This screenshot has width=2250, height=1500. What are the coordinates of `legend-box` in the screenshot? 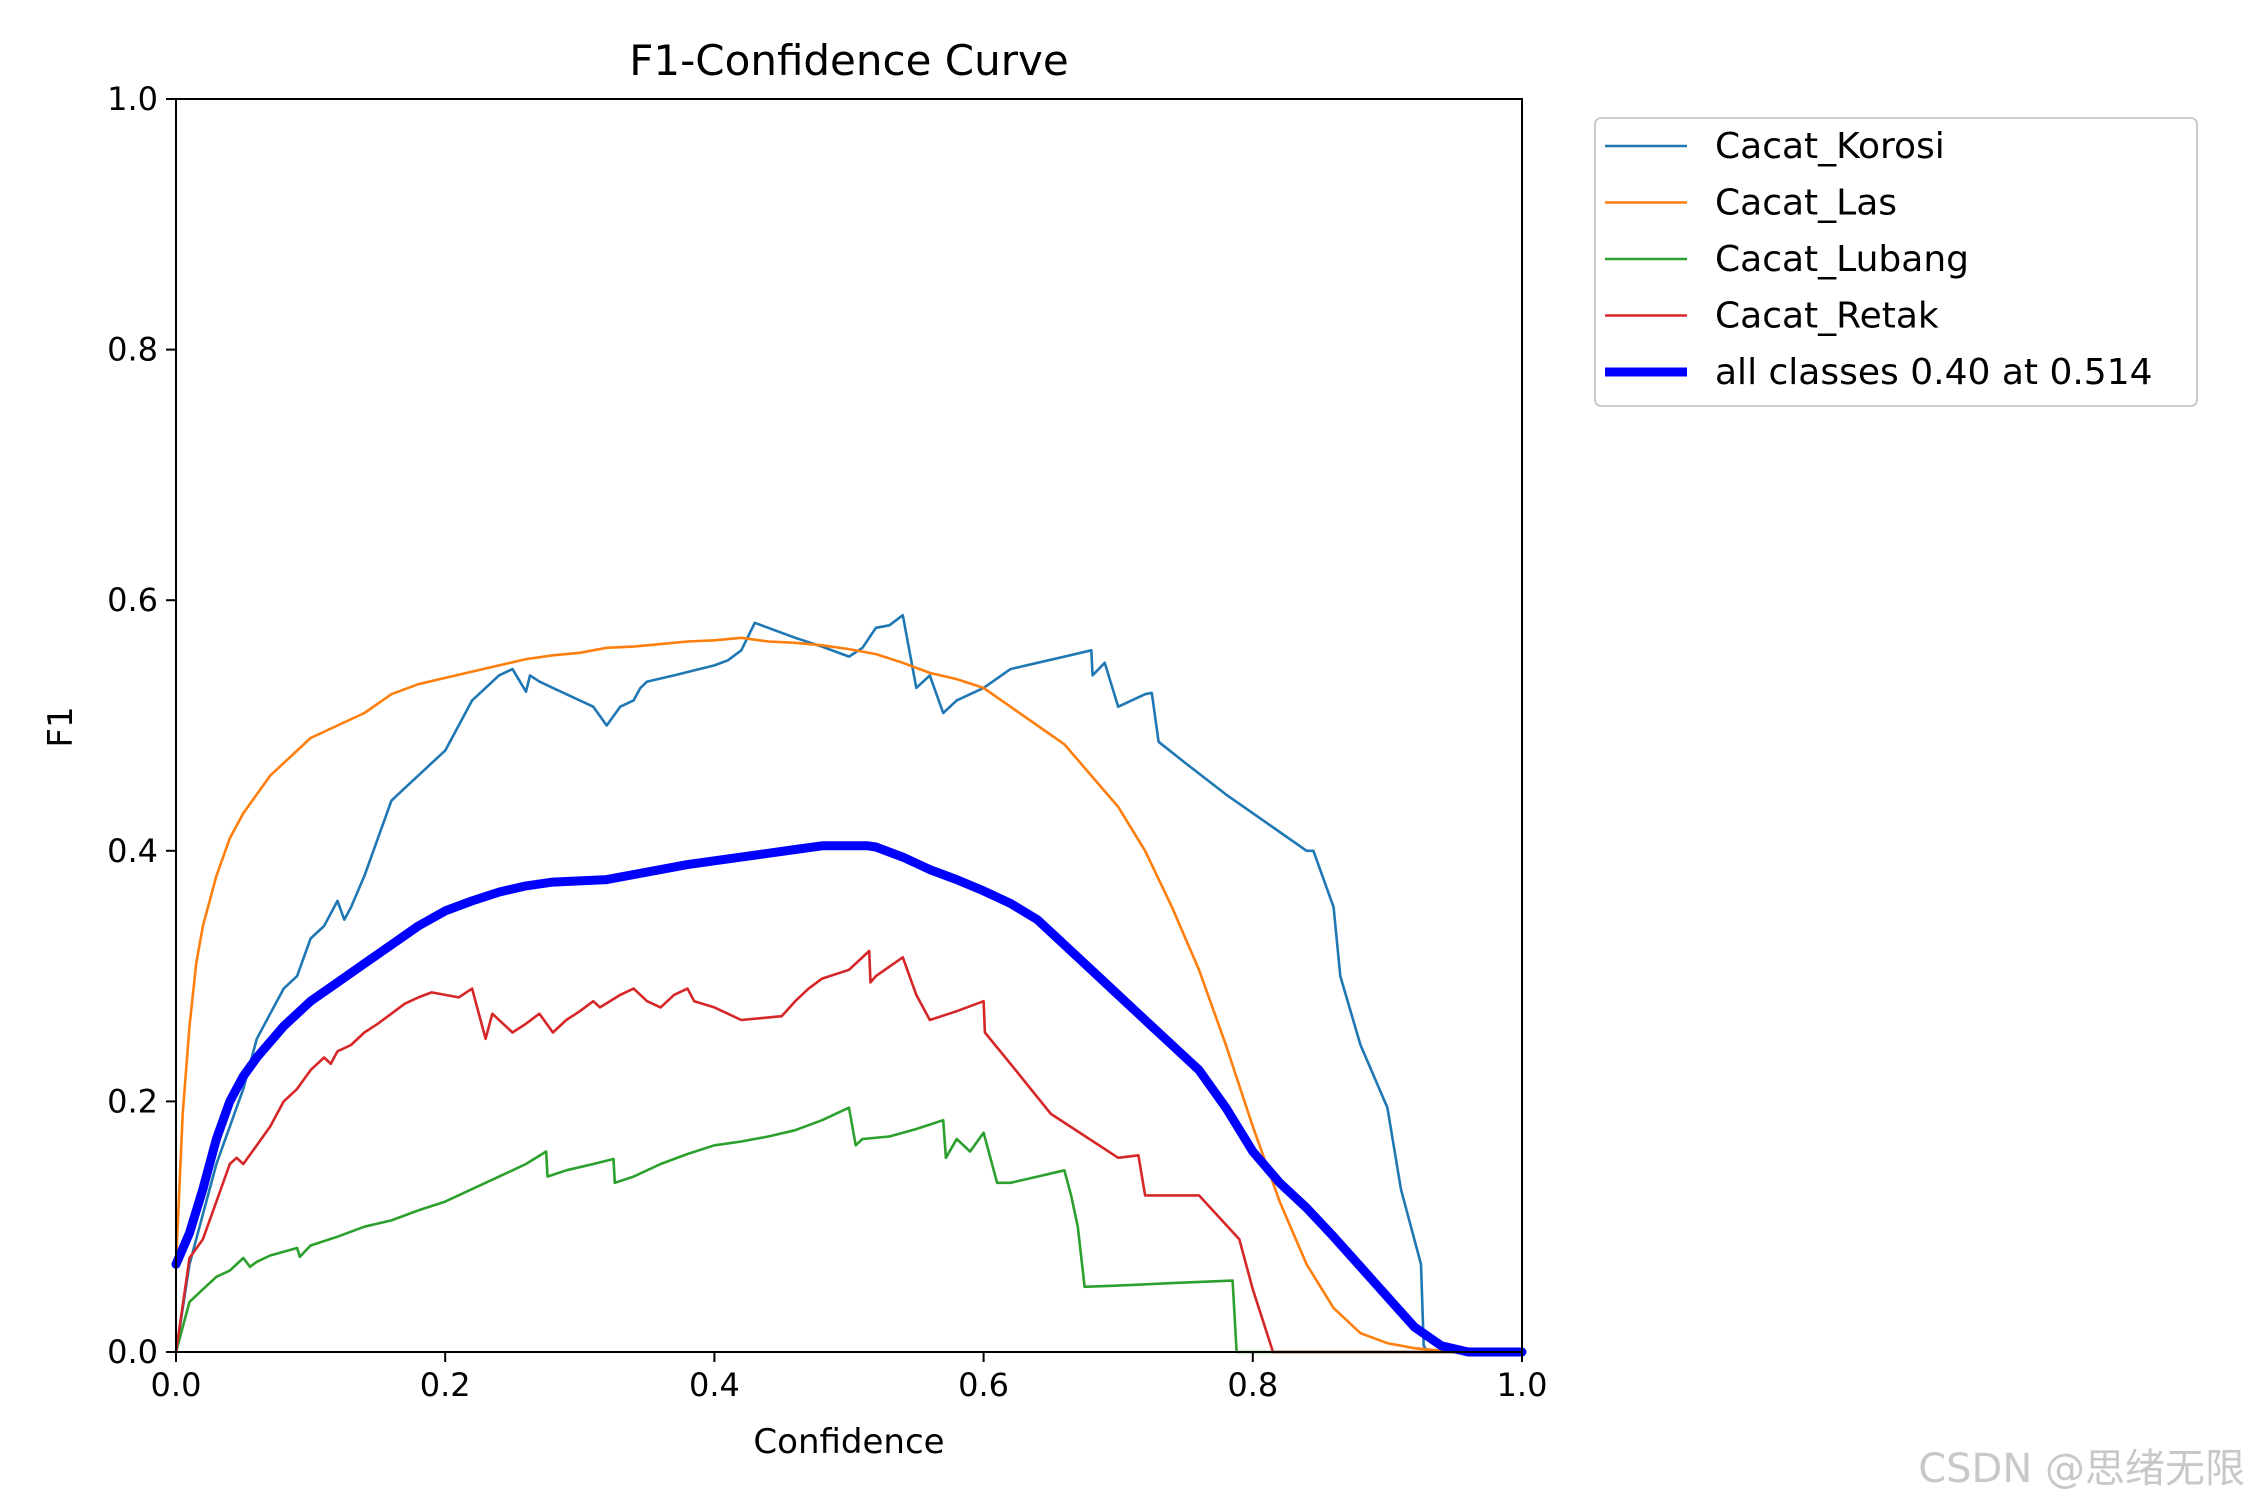 It's located at (1896, 262).